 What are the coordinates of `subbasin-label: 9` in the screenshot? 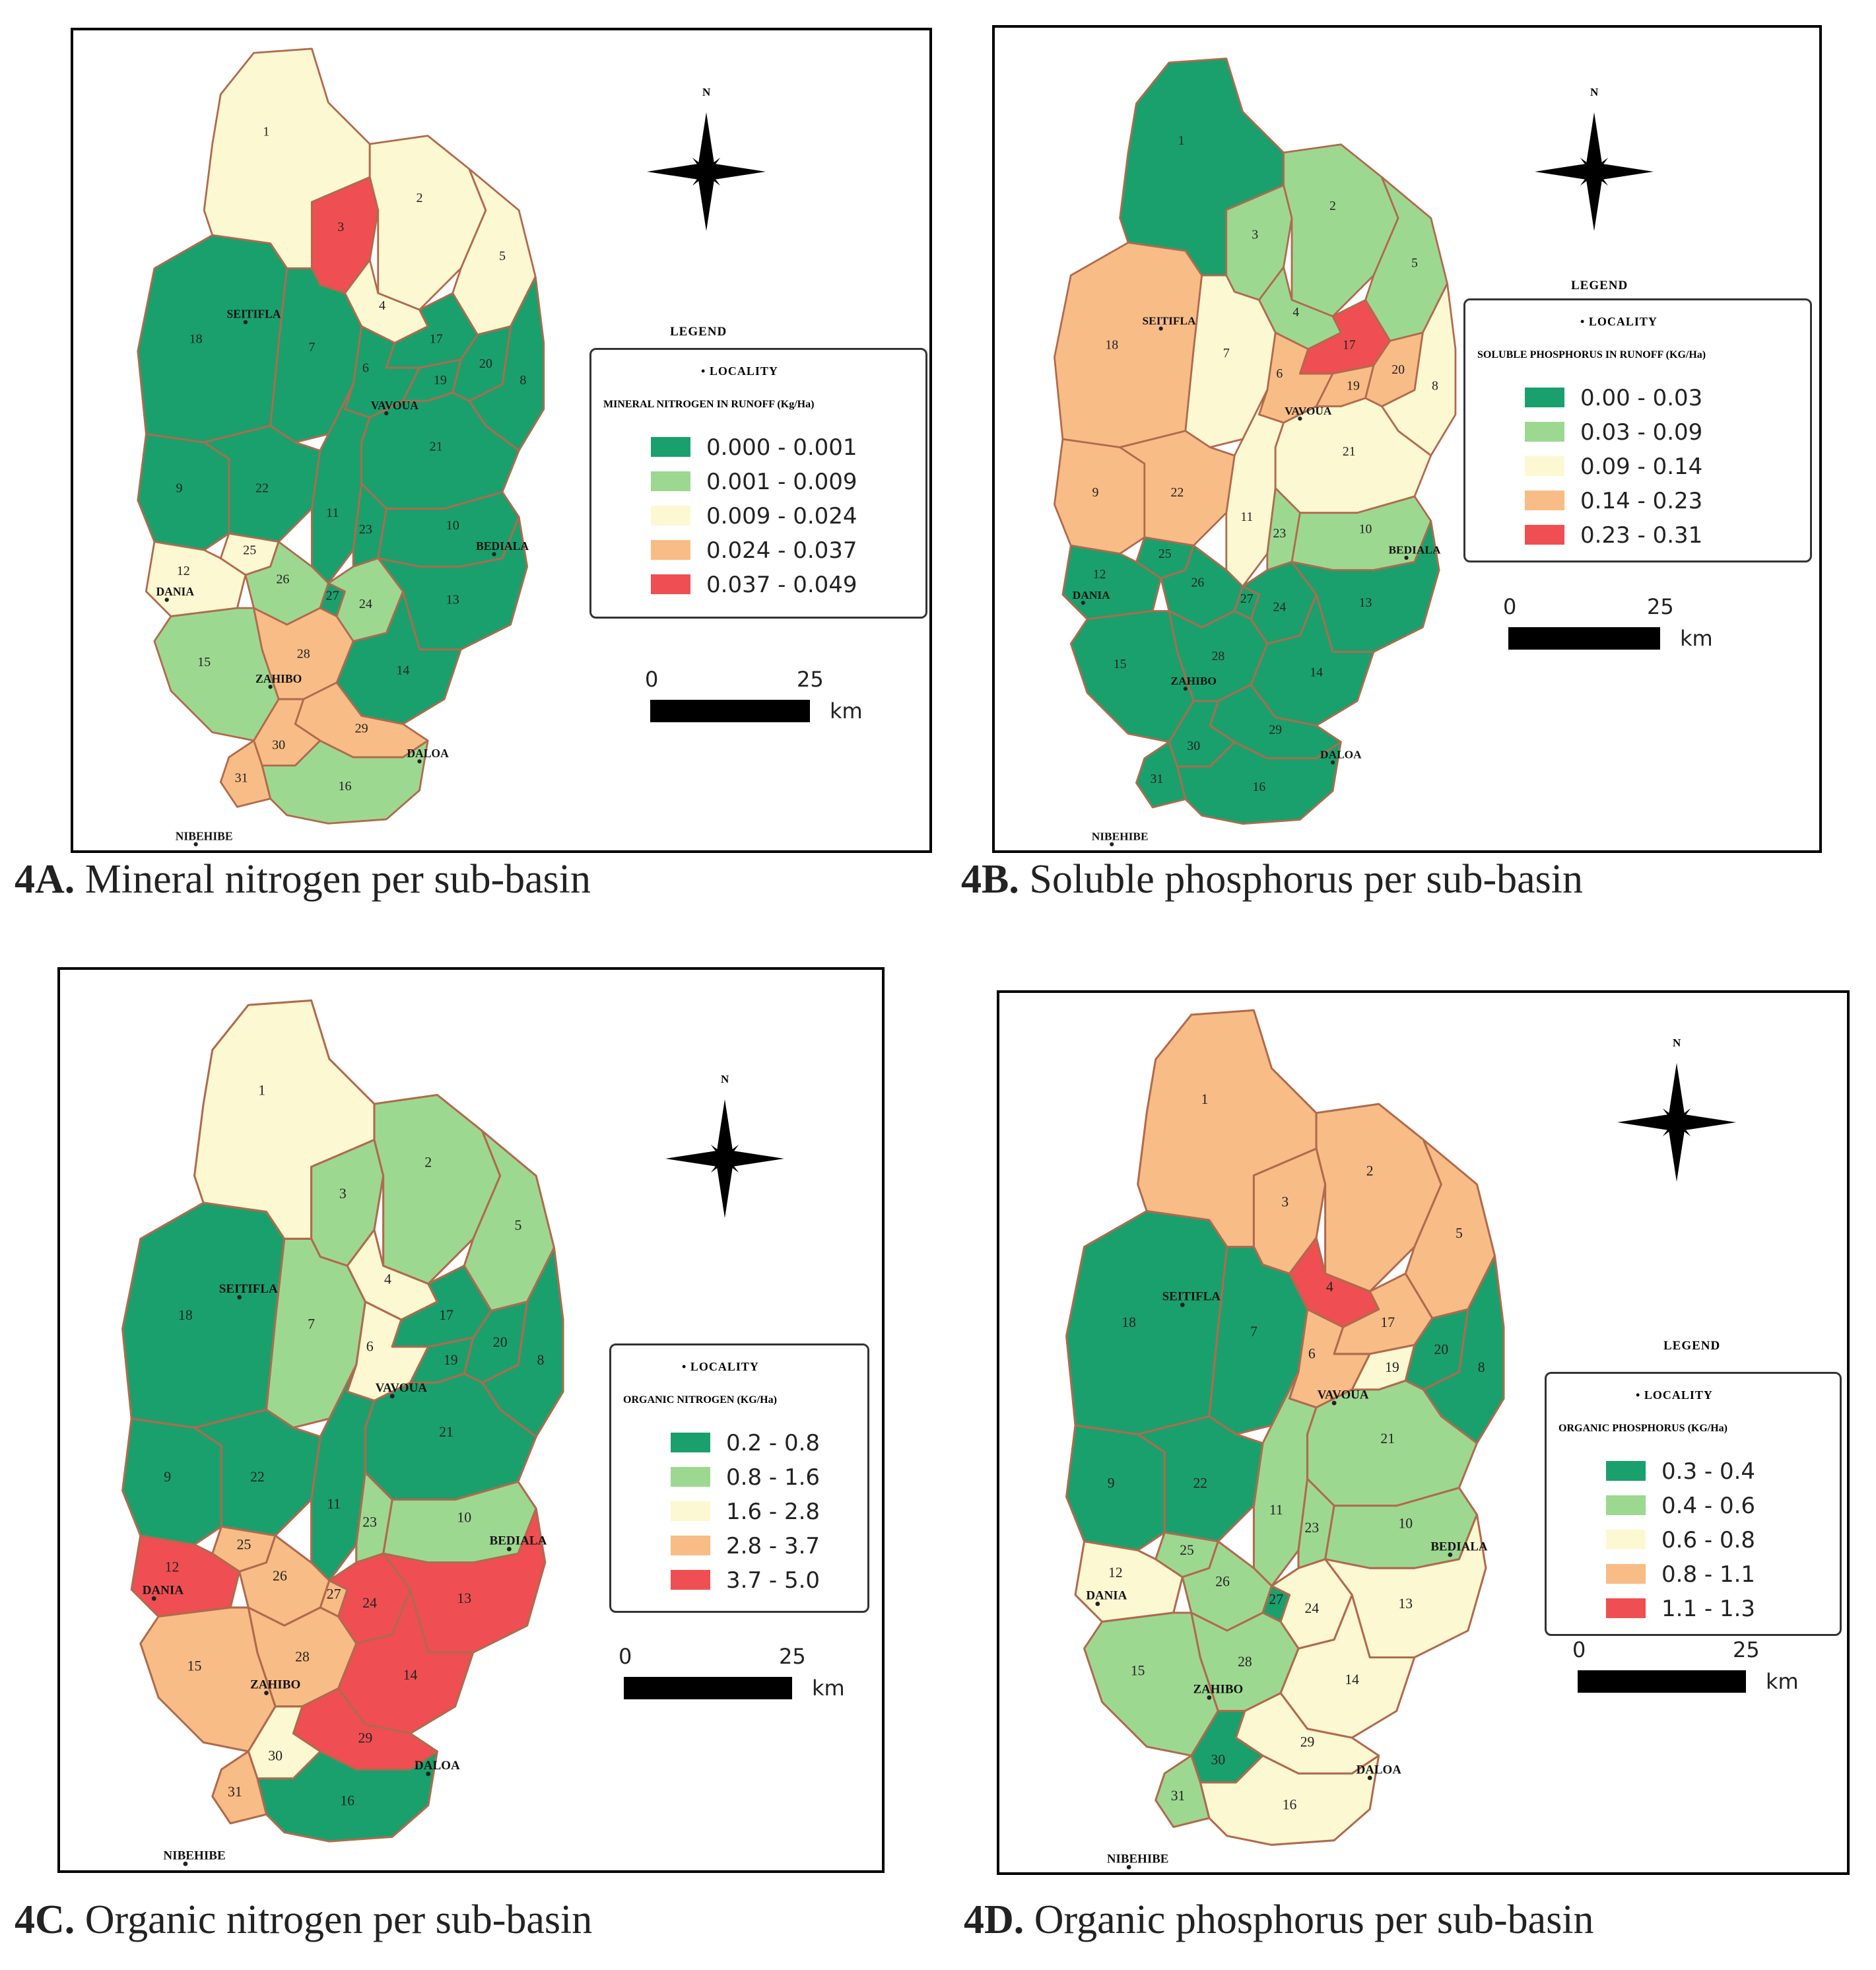 It's located at (1111, 1484).